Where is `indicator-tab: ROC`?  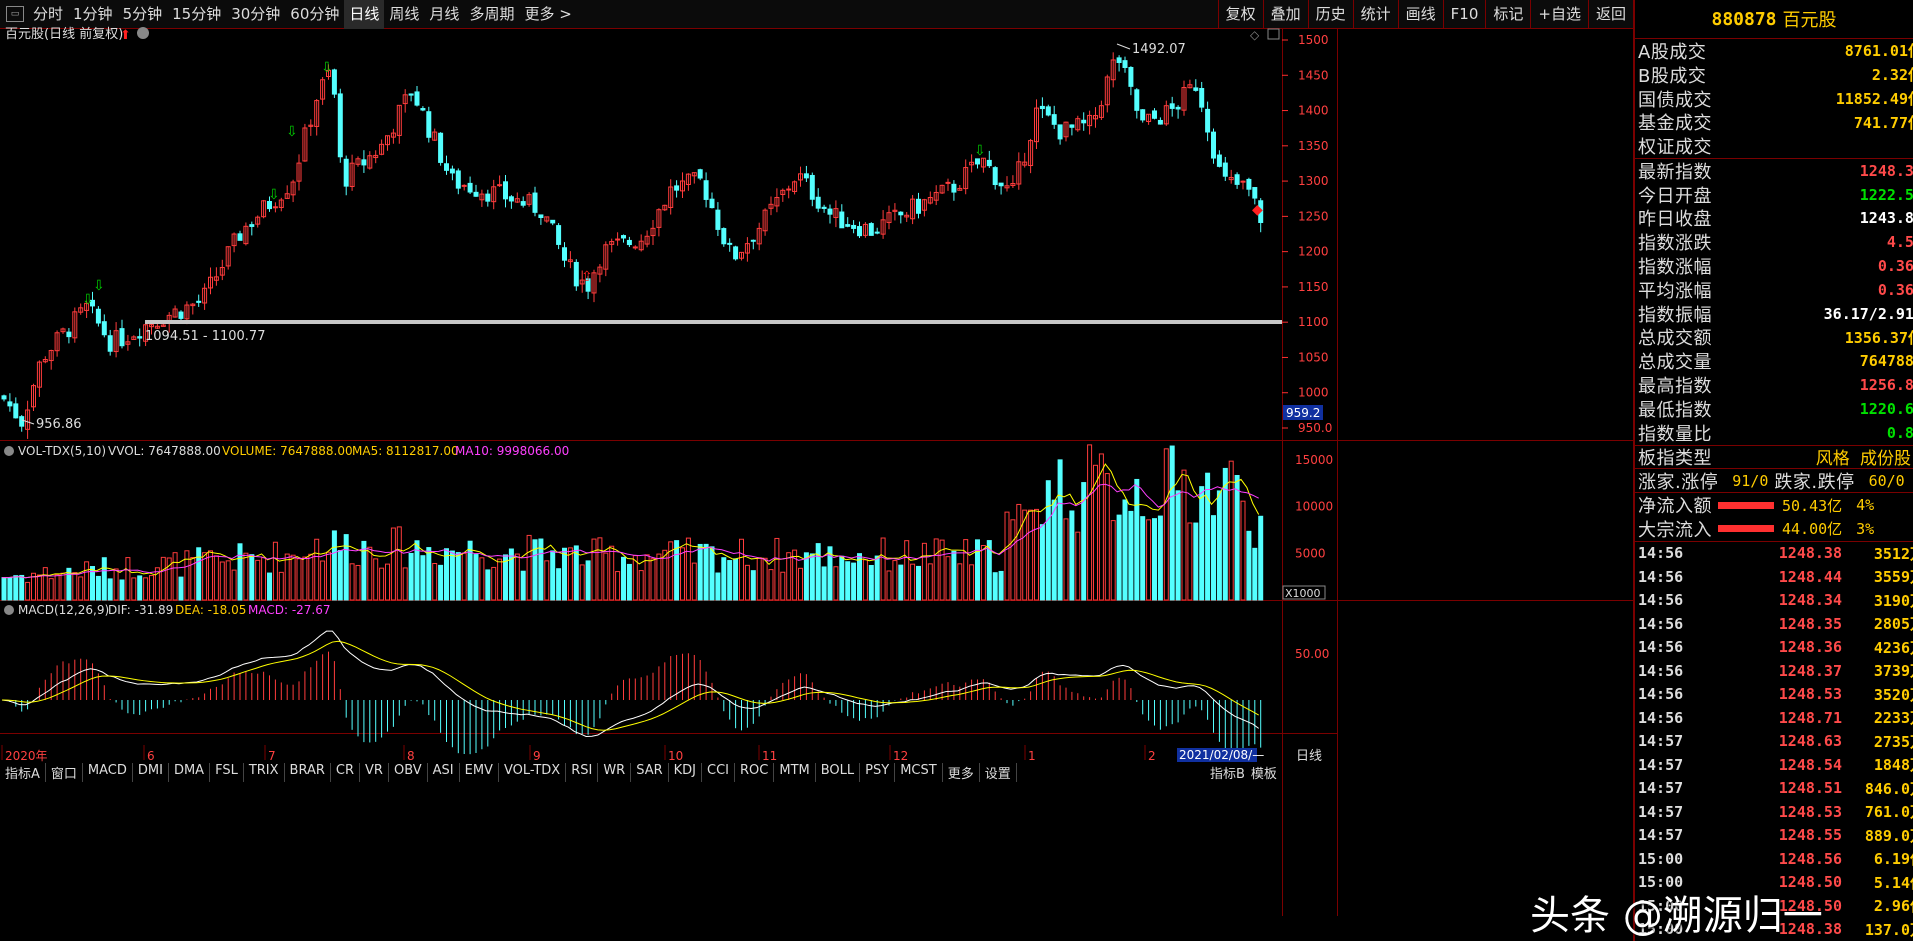 indicator-tab: ROC is located at coordinates (755, 772).